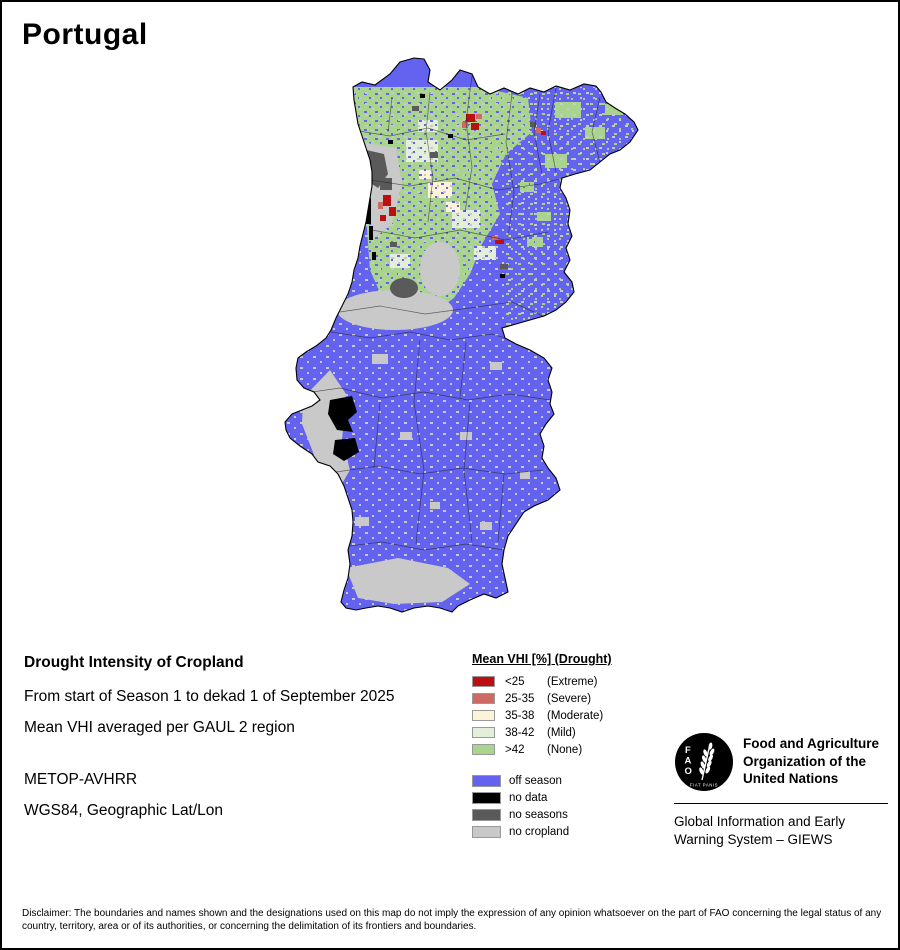 This screenshot has width=900, height=950. I want to click on legend-item-mild: 38-42 (Mild), so click(542, 732).